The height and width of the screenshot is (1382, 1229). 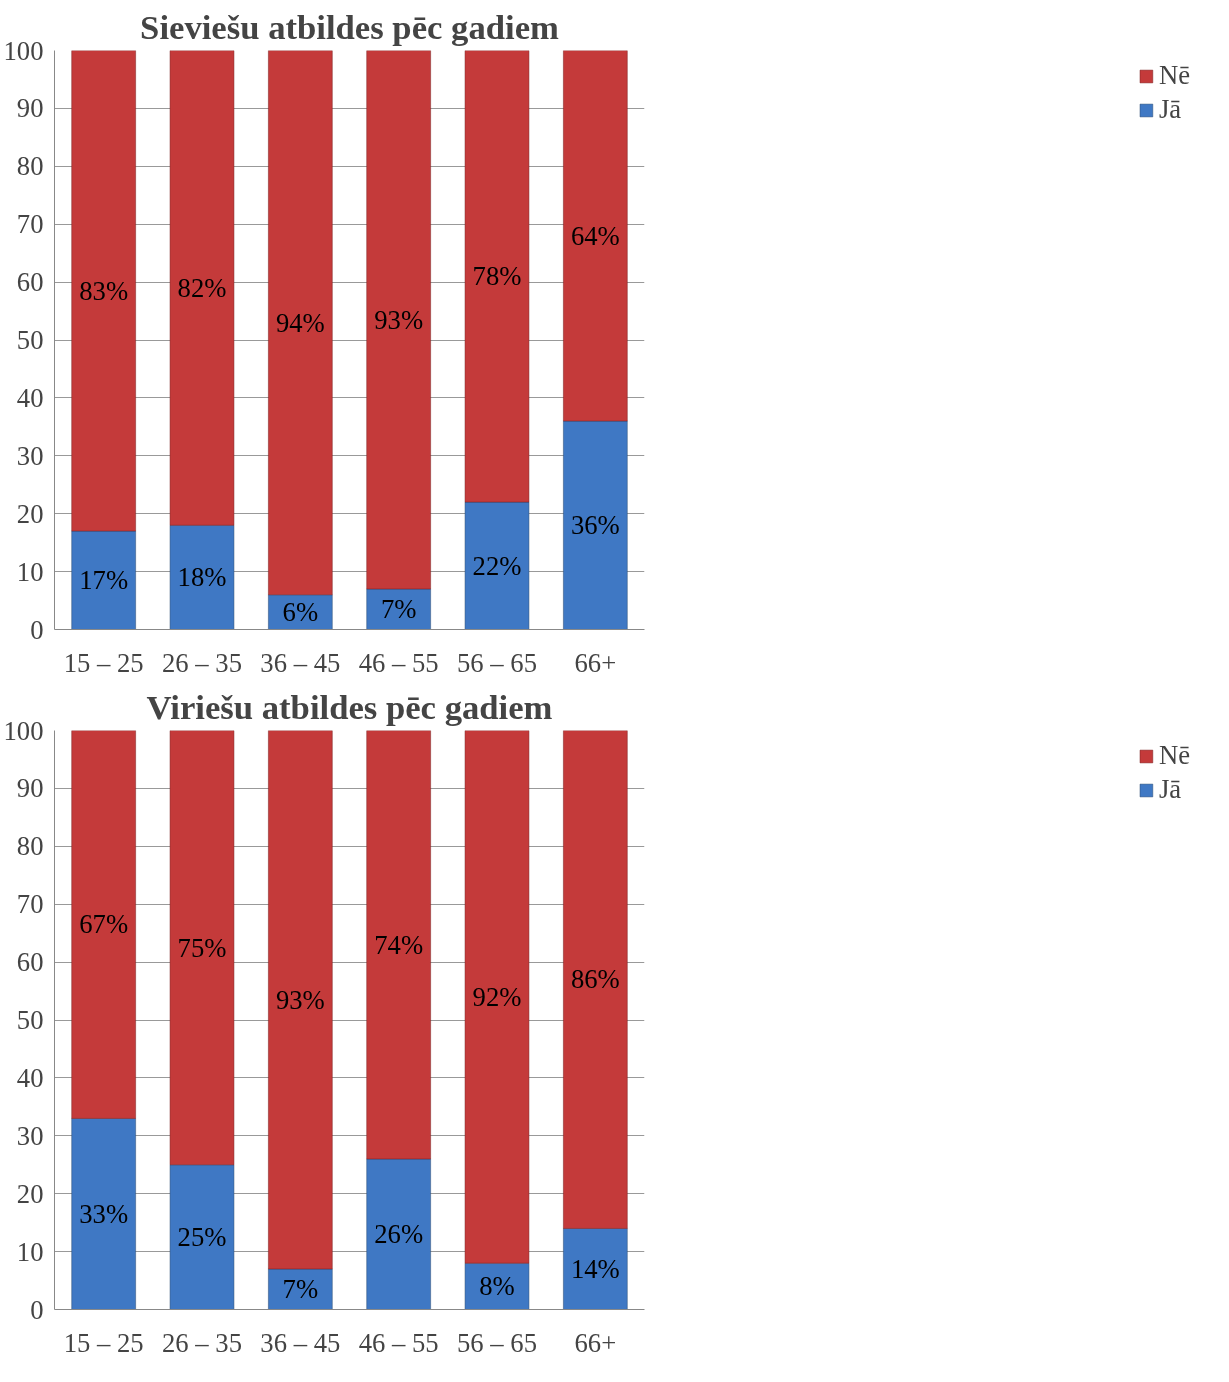 I want to click on data-label: 92%, so click(x=497, y=996).